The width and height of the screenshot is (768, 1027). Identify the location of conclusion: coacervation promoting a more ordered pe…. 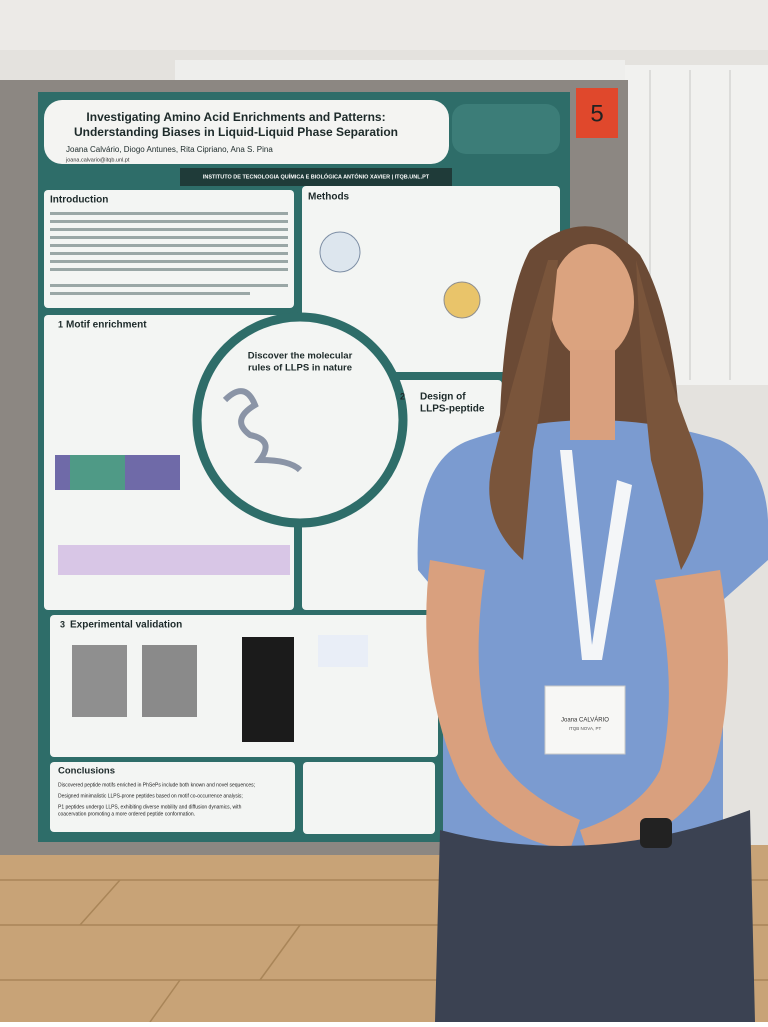
(126, 814).